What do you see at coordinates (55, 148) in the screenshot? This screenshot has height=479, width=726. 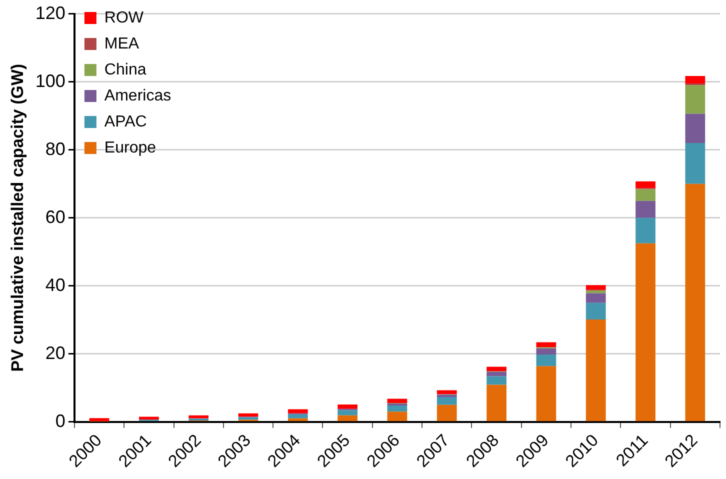 I see `y-tick-label: 80` at bounding box center [55, 148].